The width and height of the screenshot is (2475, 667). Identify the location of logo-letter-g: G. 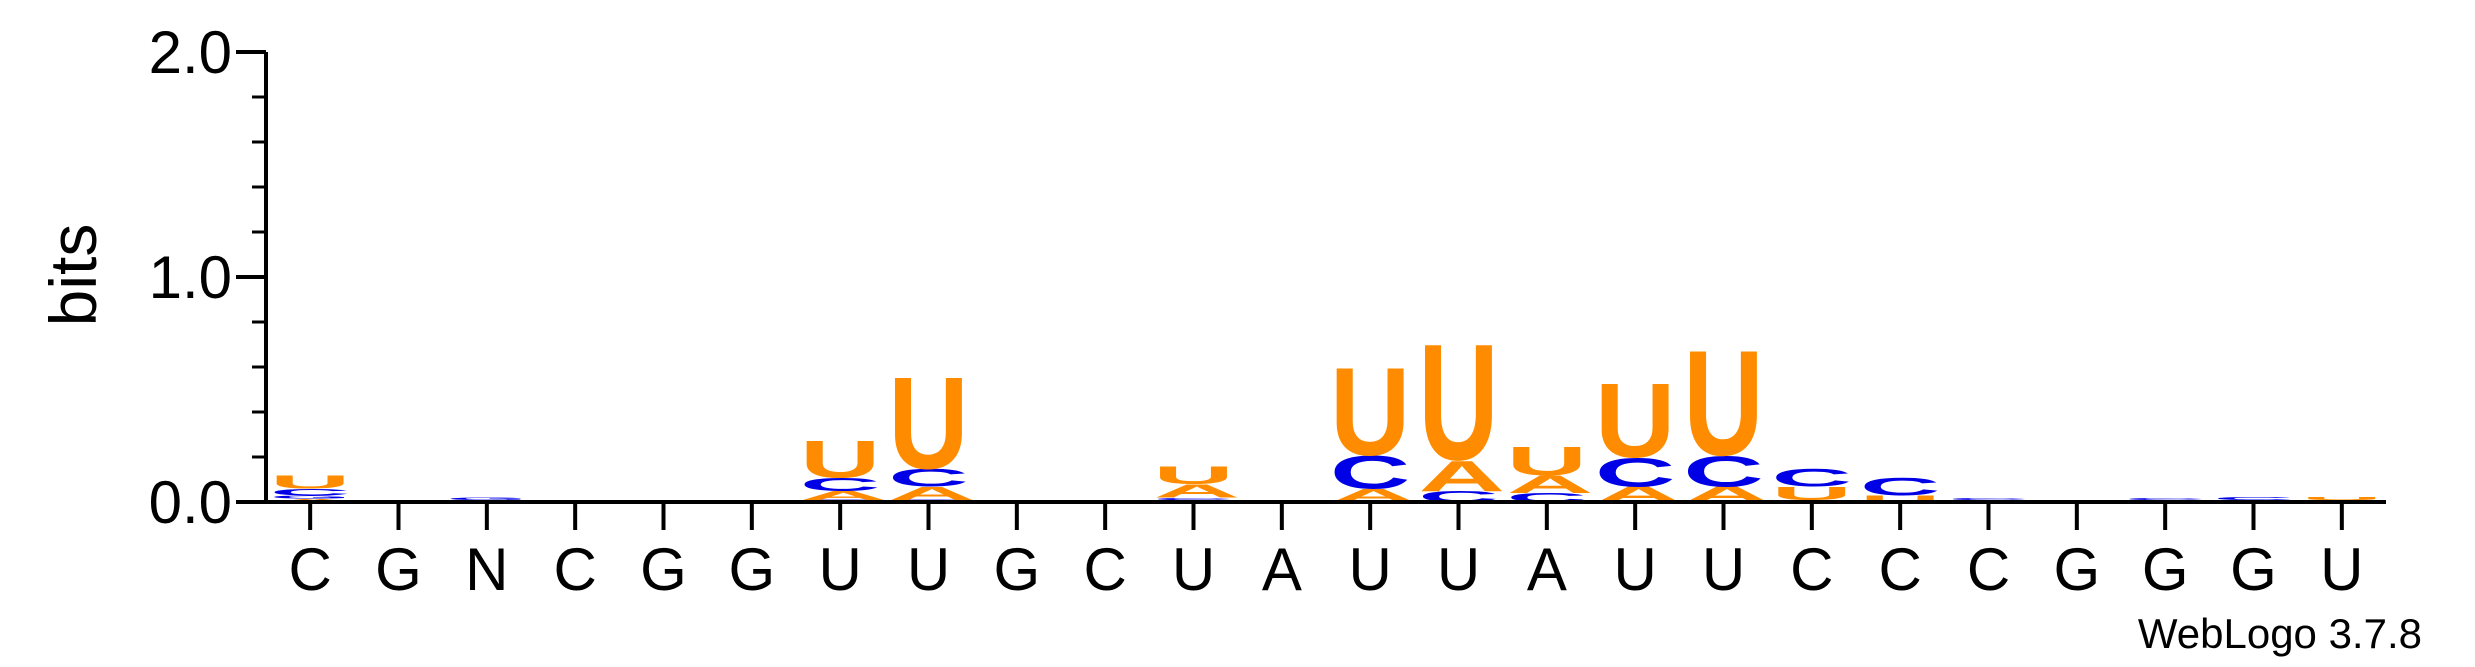
(487, 498).